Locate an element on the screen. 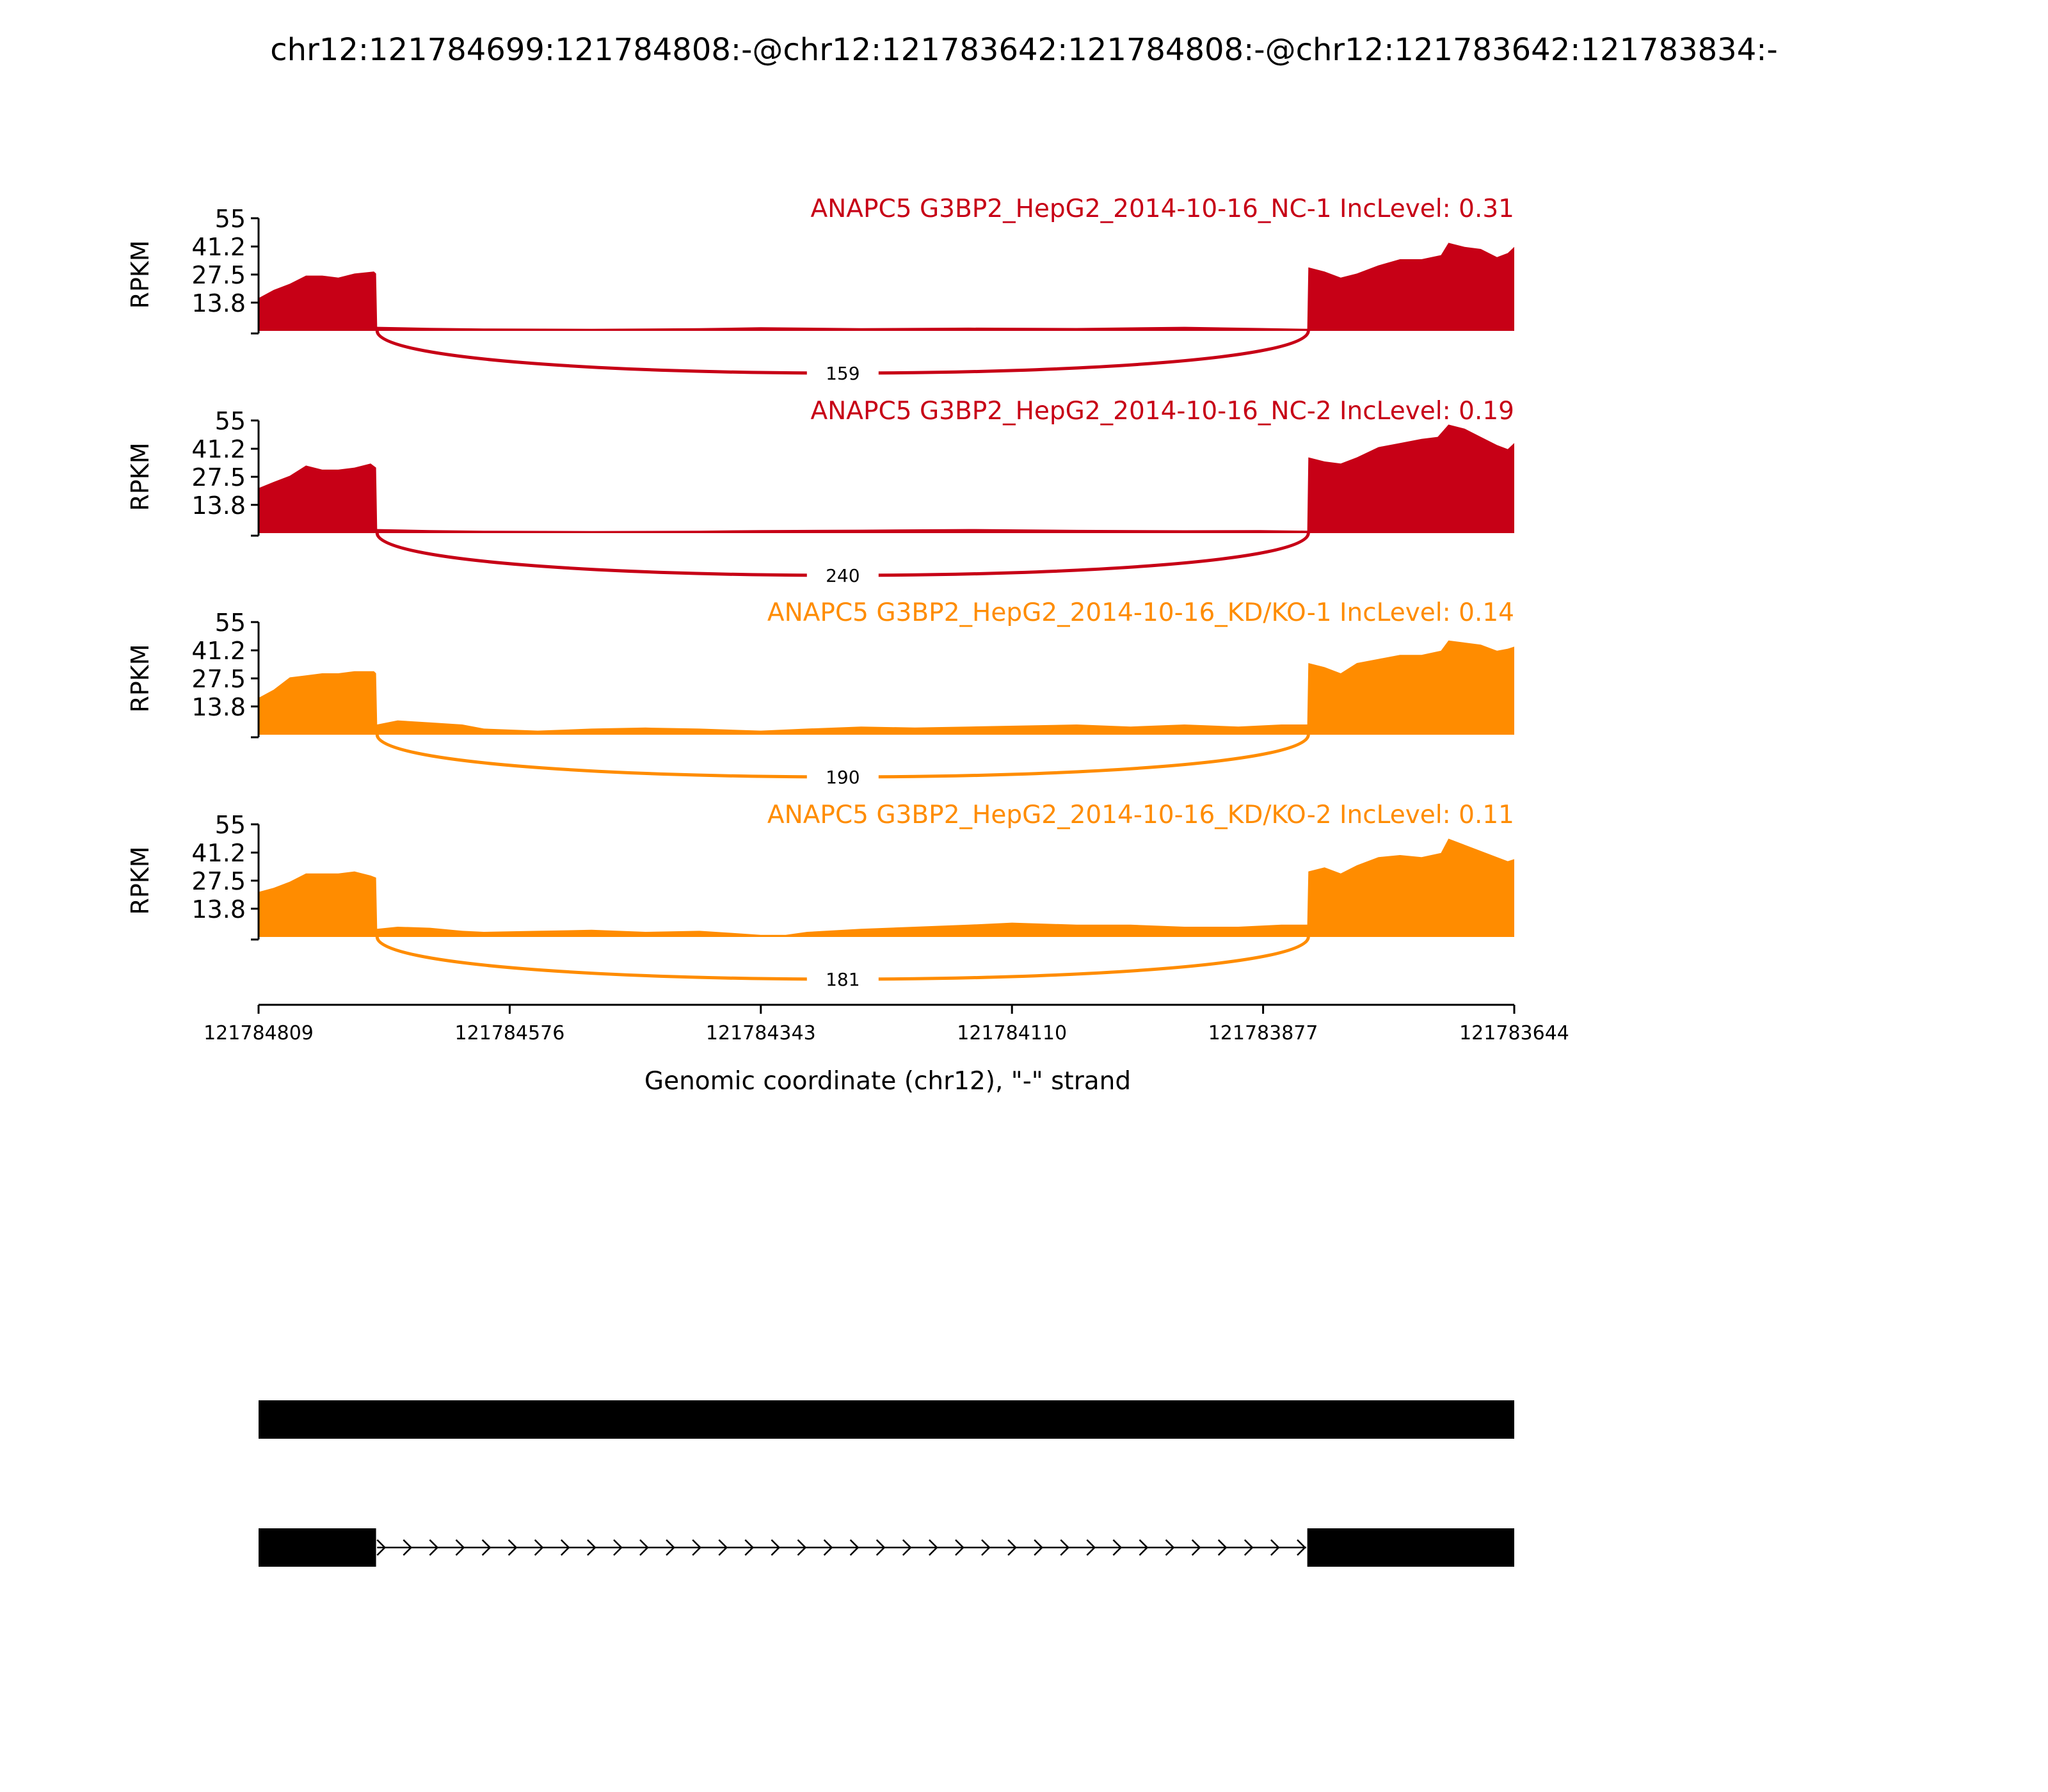 This screenshot has height=1792, width=2048. x-tick-label: 121784343 is located at coordinates (761, 1033).